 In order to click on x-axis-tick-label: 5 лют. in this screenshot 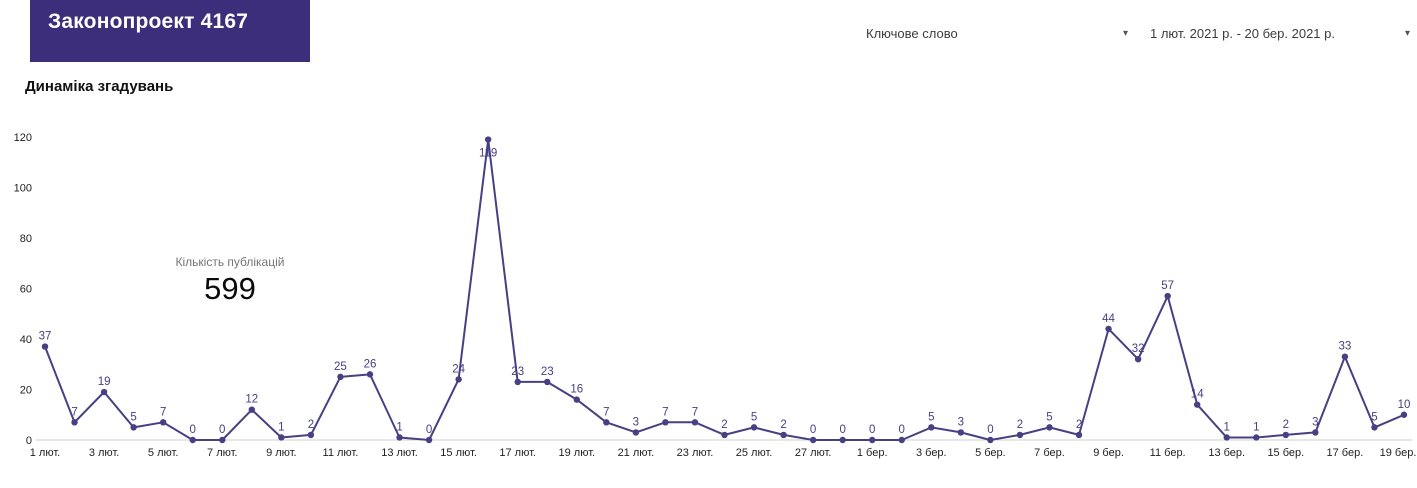, I will do `click(163, 453)`.